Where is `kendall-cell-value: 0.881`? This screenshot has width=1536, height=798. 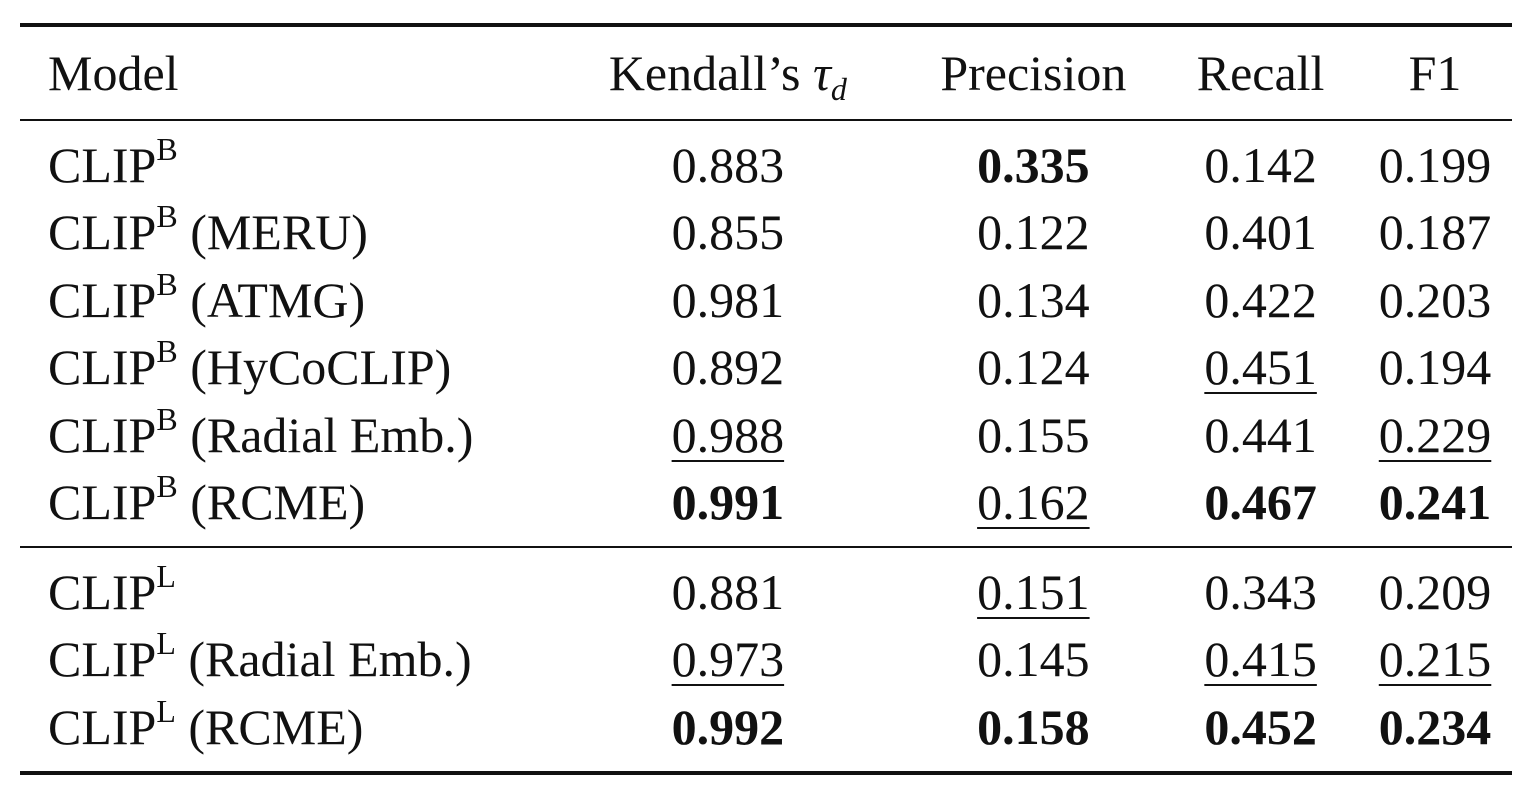 kendall-cell-value: 0.881 is located at coordinates (728, 591).